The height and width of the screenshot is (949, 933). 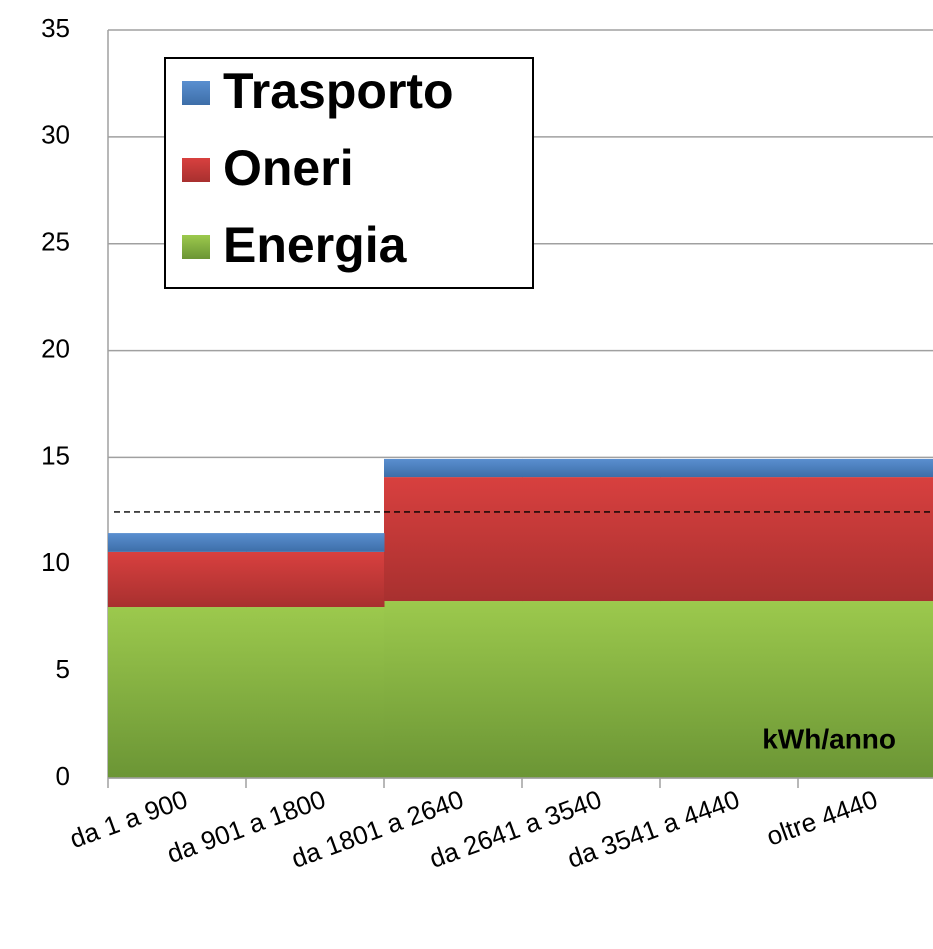 What do you see at coordinates (55, 242) in the screenshot?
I see `y-tick-label: 25` at bounding box center [55, 242].